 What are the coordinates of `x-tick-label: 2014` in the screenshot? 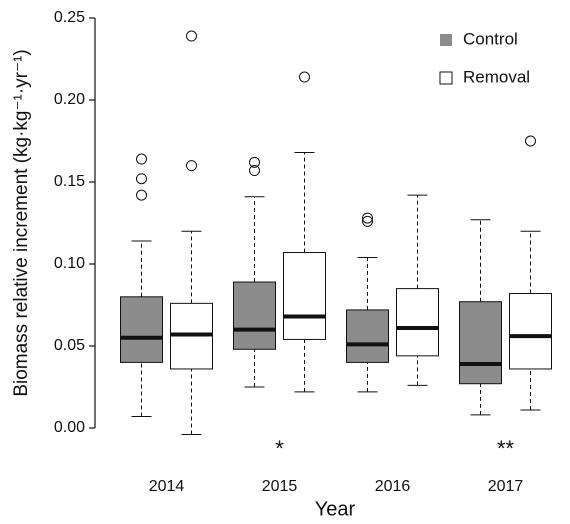 It's located at (167, 486).